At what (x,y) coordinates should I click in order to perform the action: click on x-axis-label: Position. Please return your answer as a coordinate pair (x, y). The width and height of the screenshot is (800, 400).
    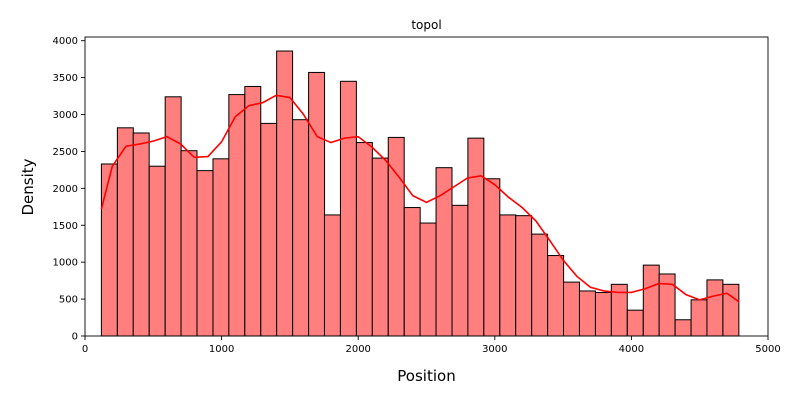
    Looking at the image, I should click on (426, 376).